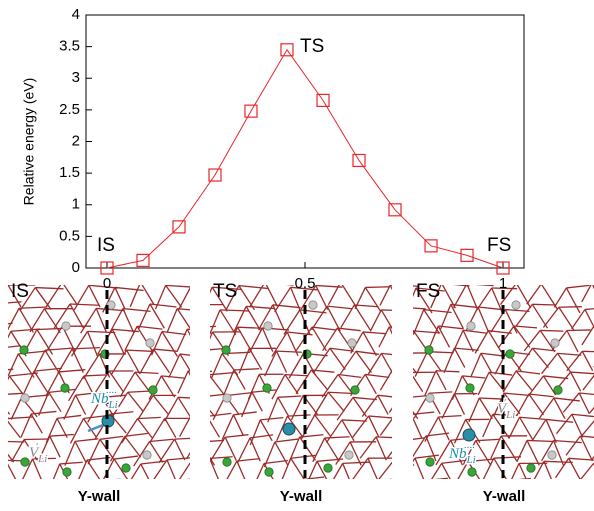 This screenshot has width=594, height=511. What do you see at coordinates (42, 459) in the screenshot?
I see `v-sub: Li` at bounding box center [42, 459].